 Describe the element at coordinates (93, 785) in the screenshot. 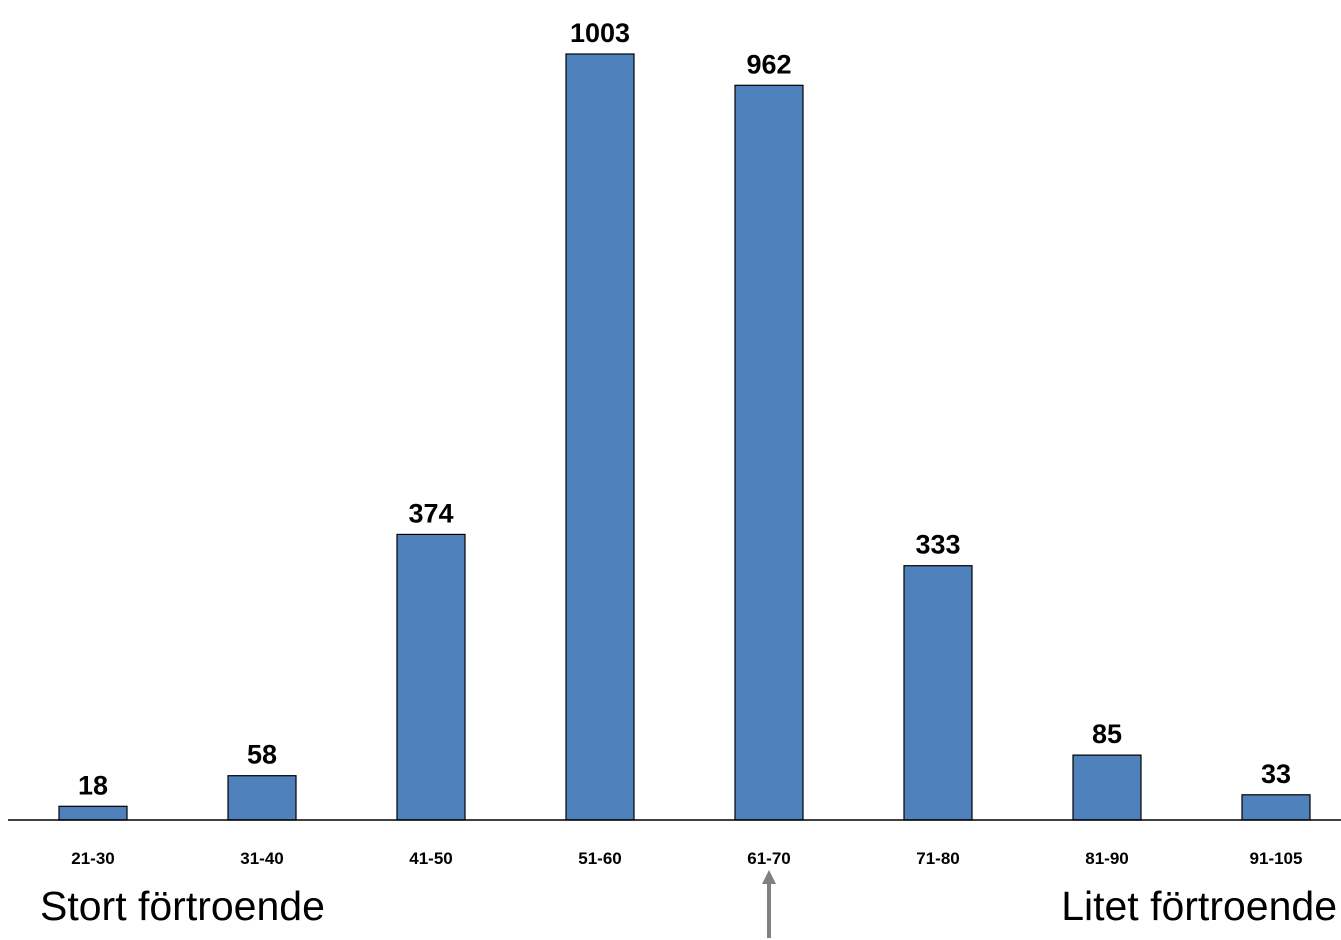

I see `data-label-21-30: 18` at that location.